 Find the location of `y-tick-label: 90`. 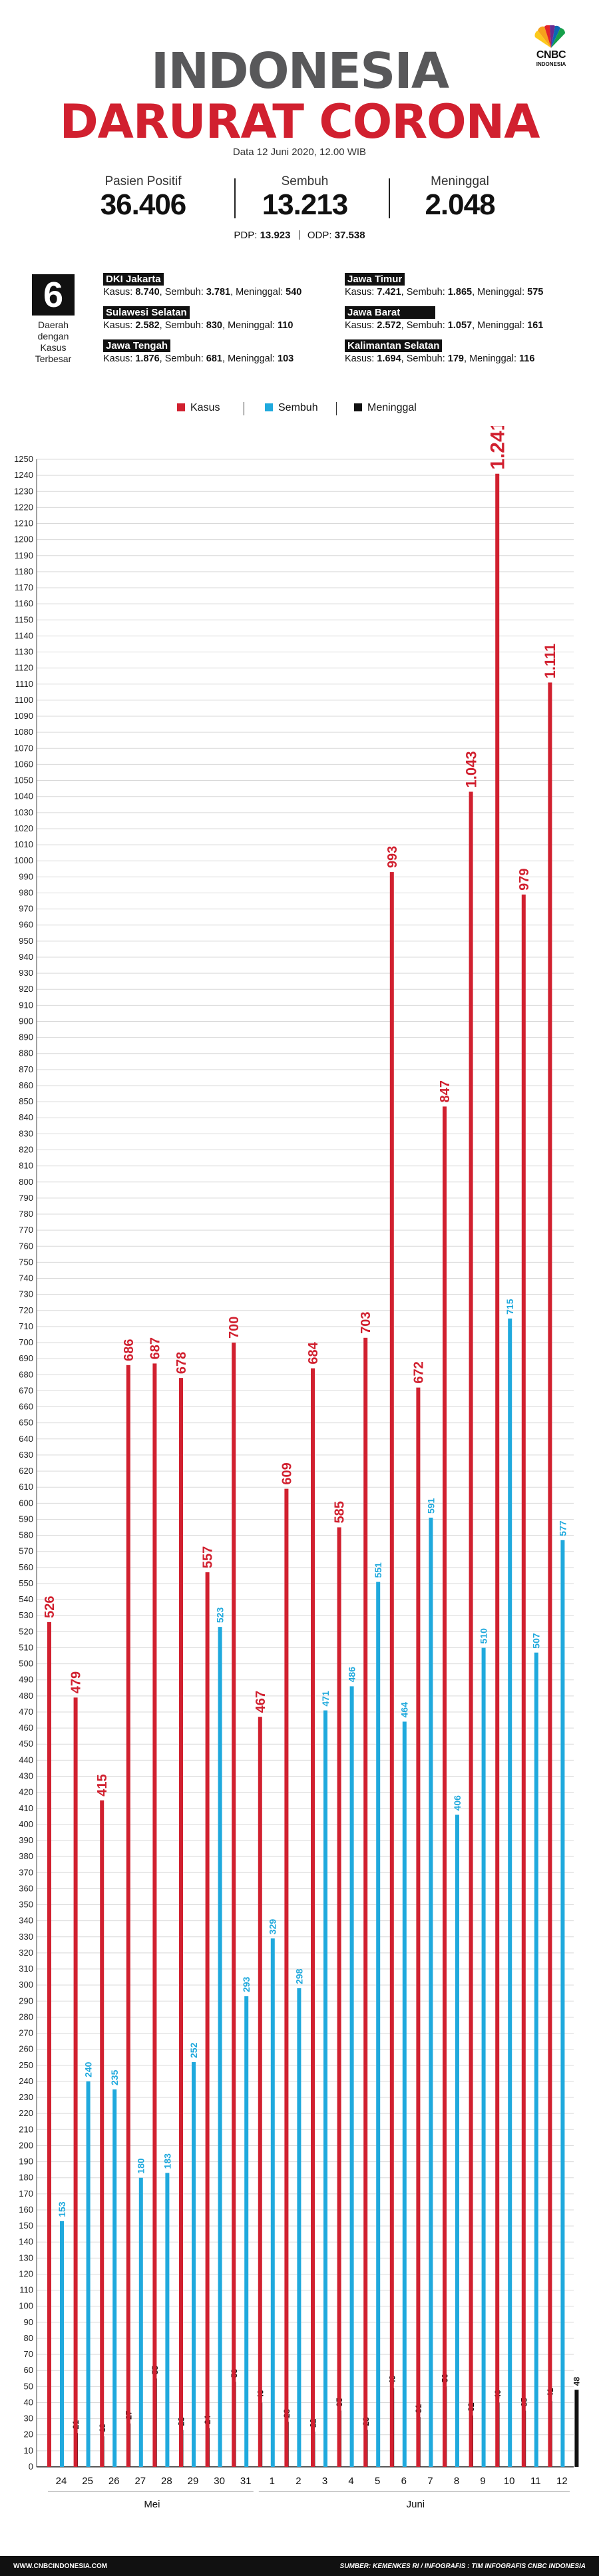

y-tick-label: 90 is located at coordinates (28, 2322).